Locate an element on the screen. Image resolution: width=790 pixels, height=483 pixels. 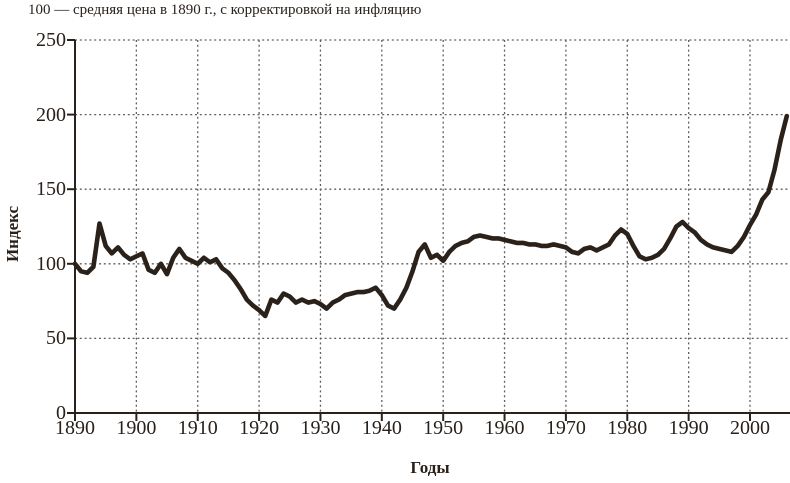
x-tick-label: 1970 is located at coordinates (565, 428).